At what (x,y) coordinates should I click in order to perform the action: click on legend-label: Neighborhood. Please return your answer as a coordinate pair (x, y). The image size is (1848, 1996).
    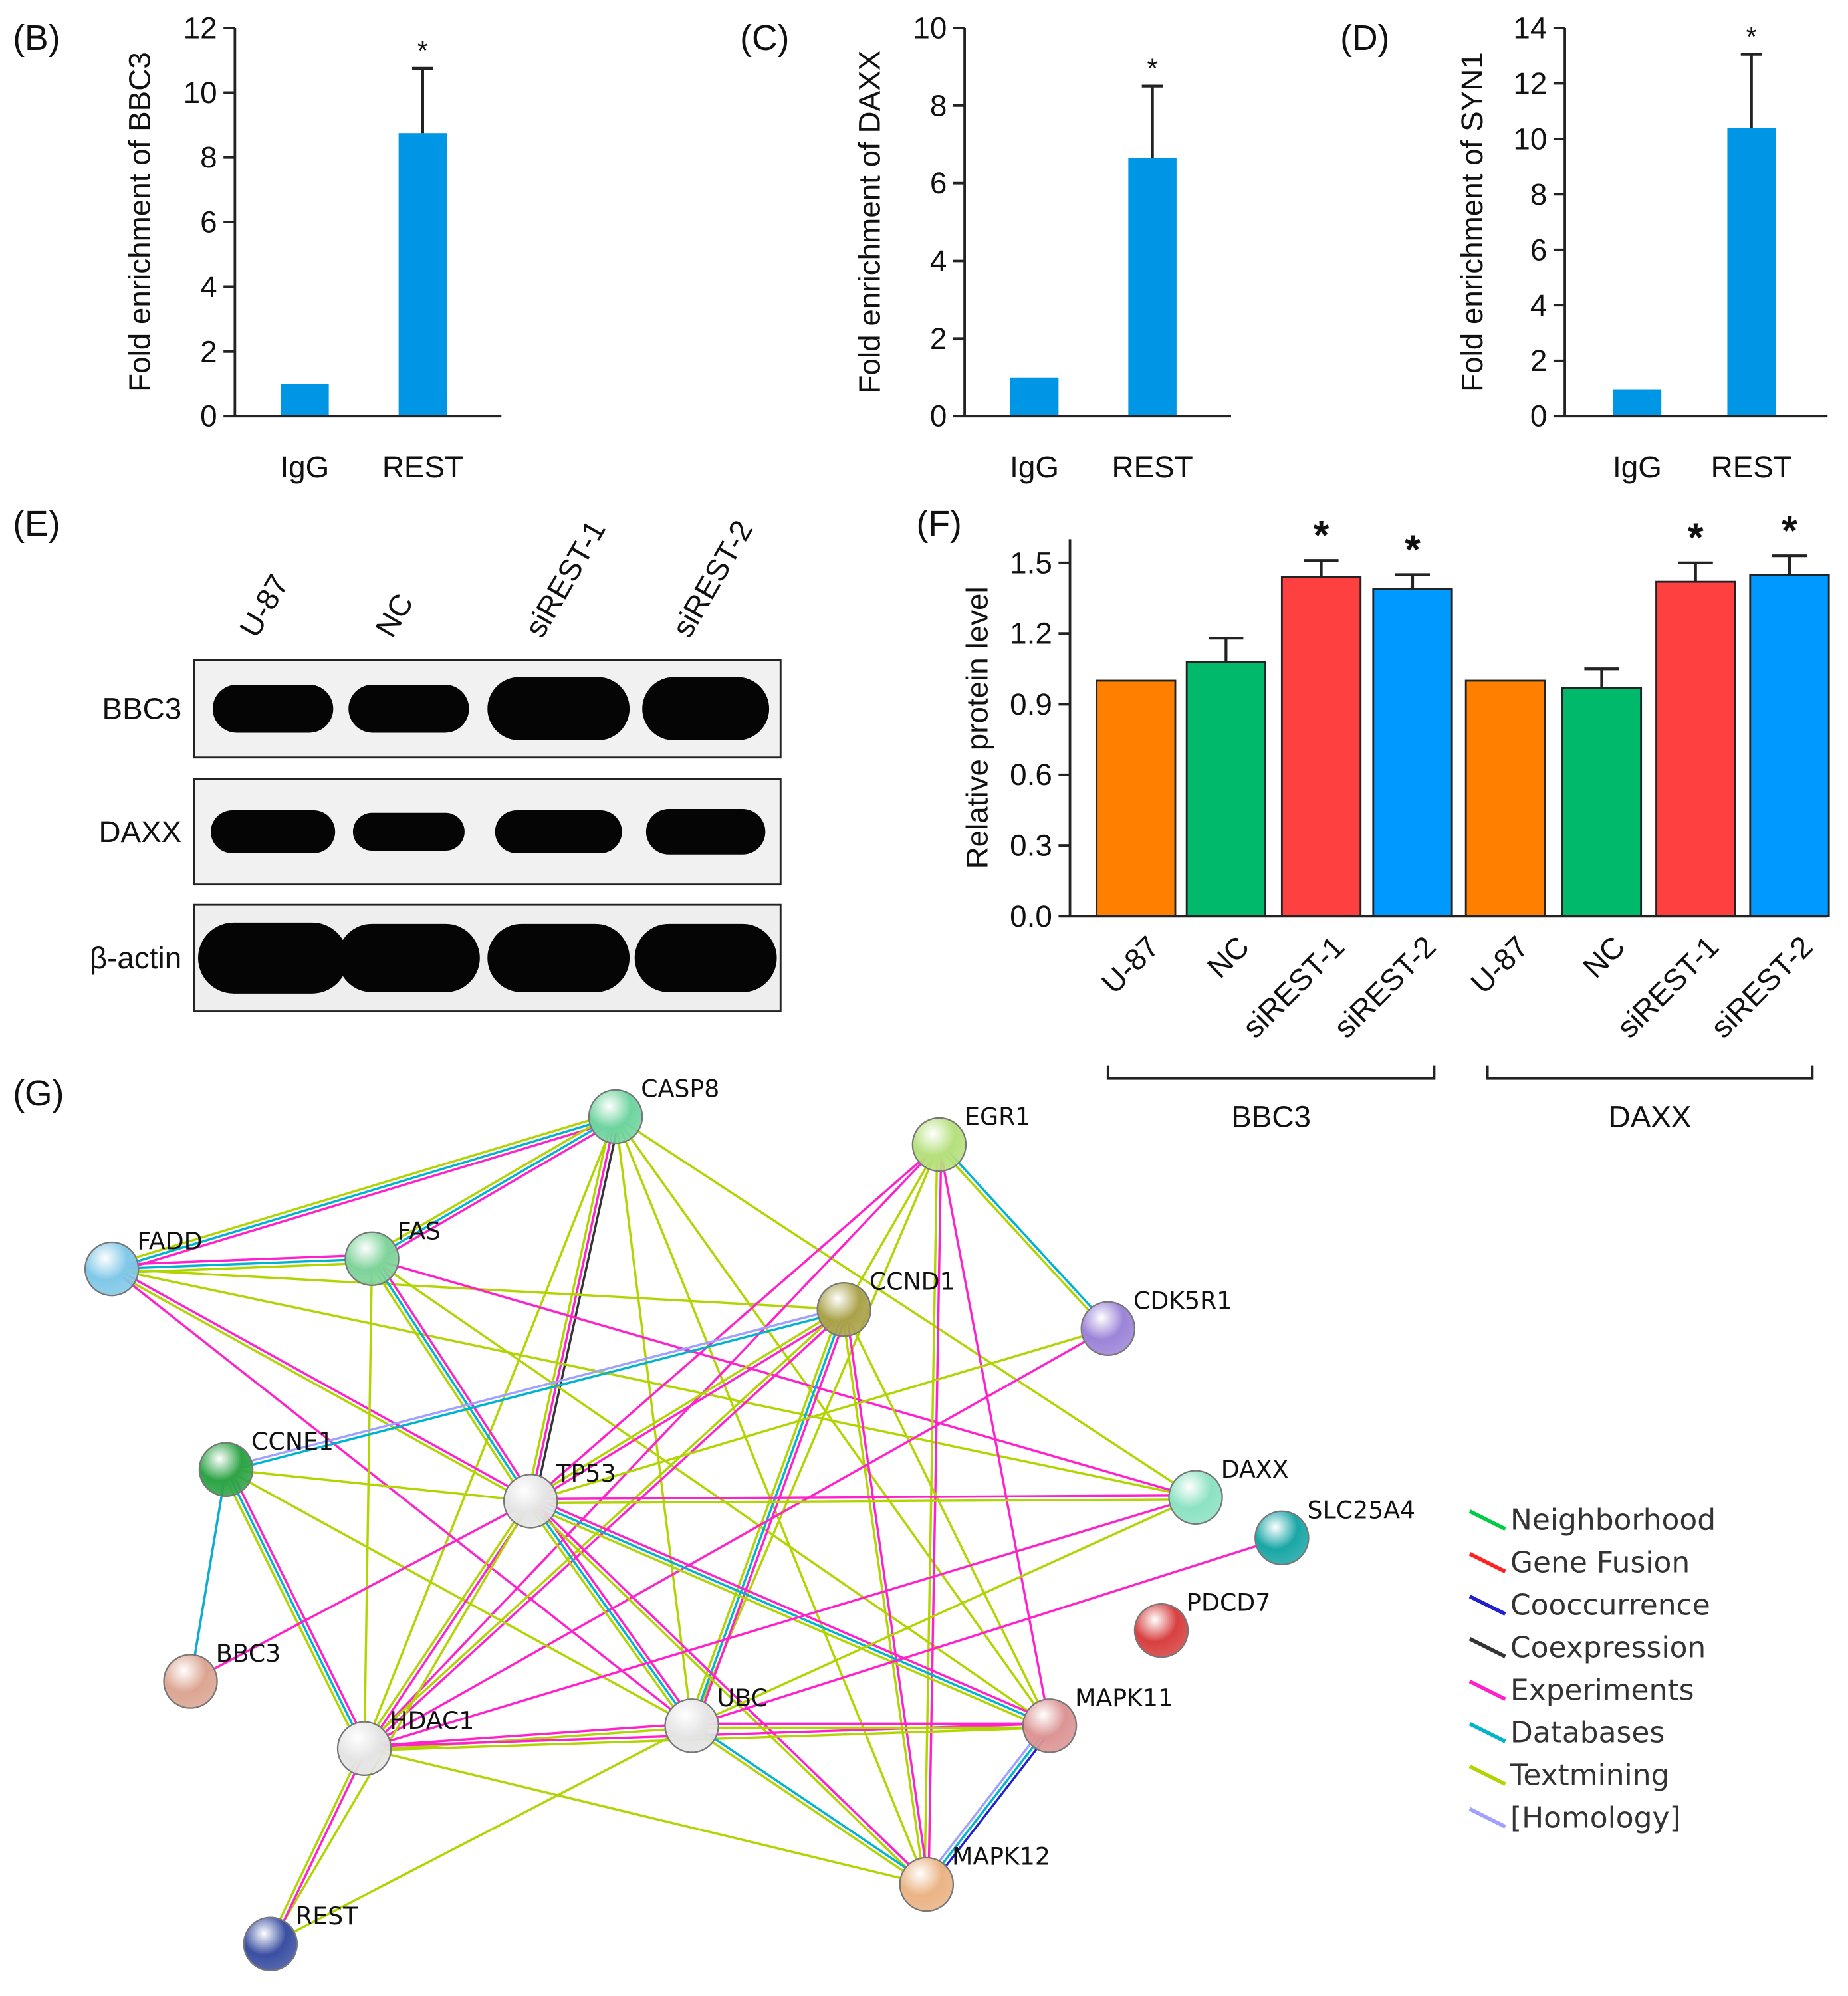
    Looking at the image, I should click on (1613, 1520).